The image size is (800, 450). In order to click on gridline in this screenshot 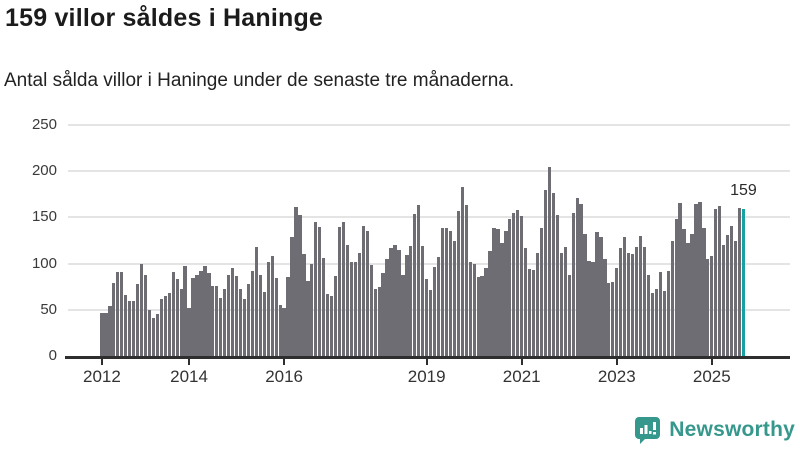, I will do `click(429, 263)`.